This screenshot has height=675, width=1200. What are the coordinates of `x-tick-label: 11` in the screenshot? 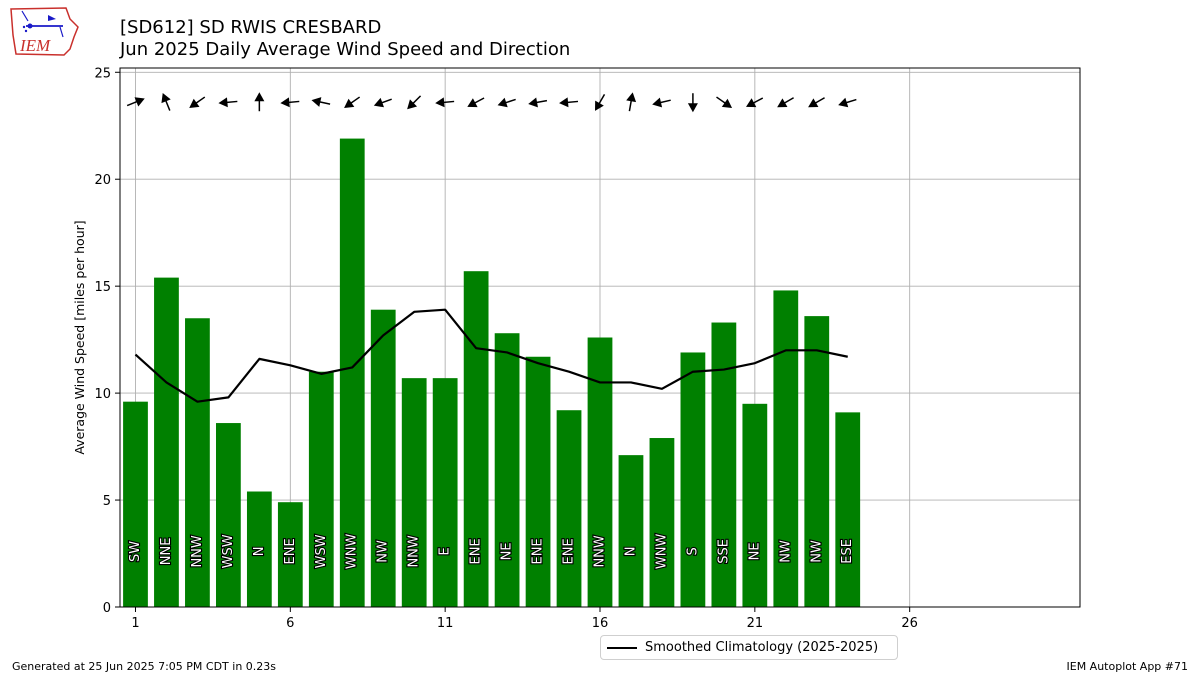 It's located at (445, 623).